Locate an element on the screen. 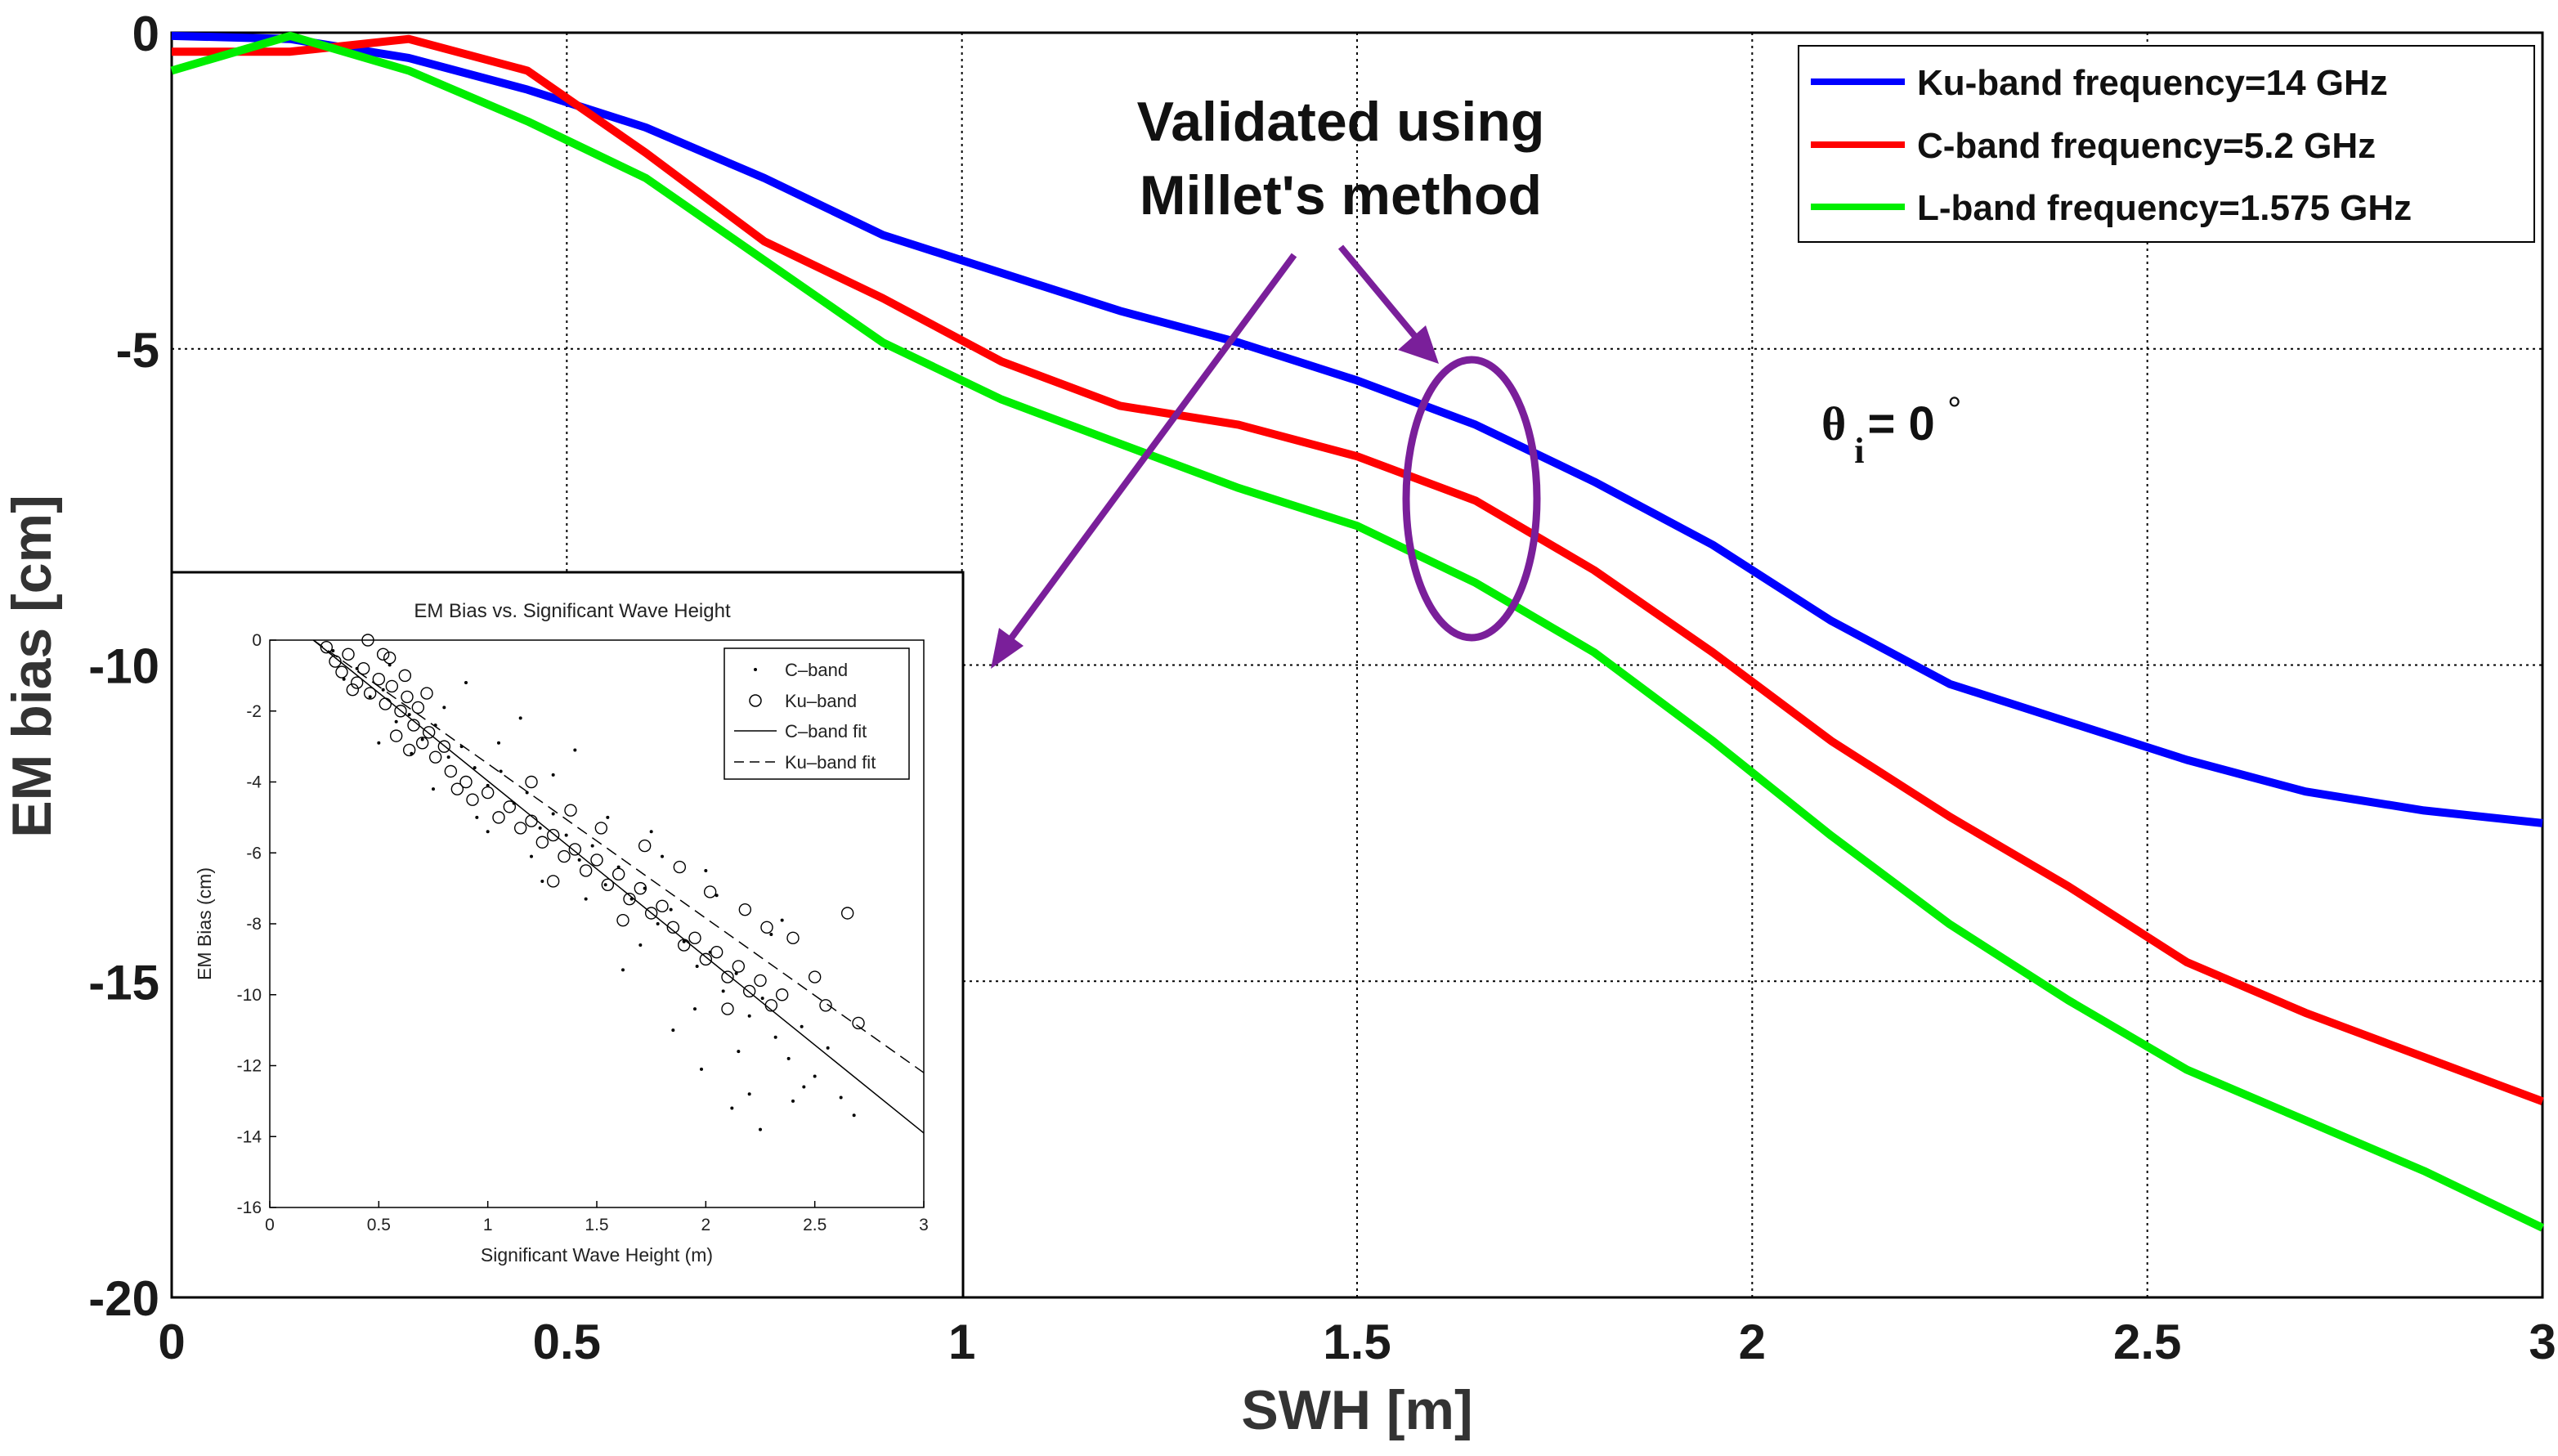 The width and height of the screenshot is (2558, 1456). arrow-to-ellipse is located at coordinates (1380, 295).